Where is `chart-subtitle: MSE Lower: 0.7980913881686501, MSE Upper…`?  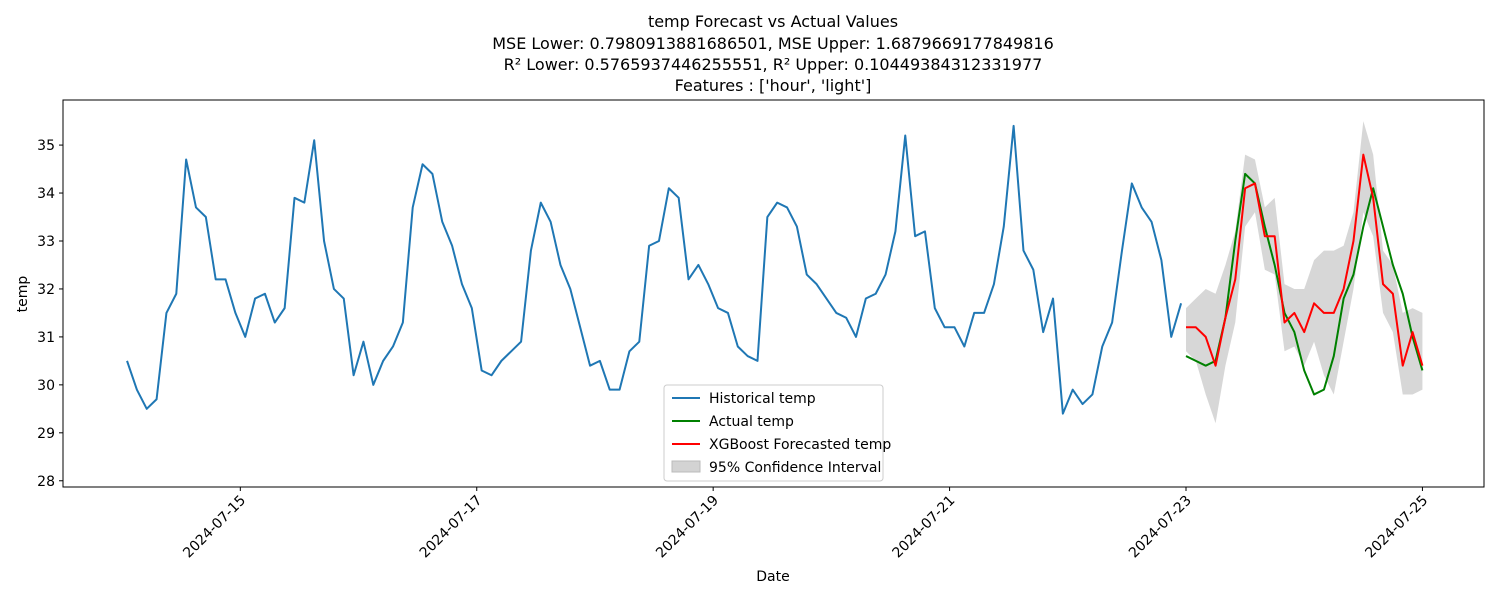
chart-subtitle: MSE Lower: 0.7980913881686501, MSE Upper… is located at coordinates (773, 43).